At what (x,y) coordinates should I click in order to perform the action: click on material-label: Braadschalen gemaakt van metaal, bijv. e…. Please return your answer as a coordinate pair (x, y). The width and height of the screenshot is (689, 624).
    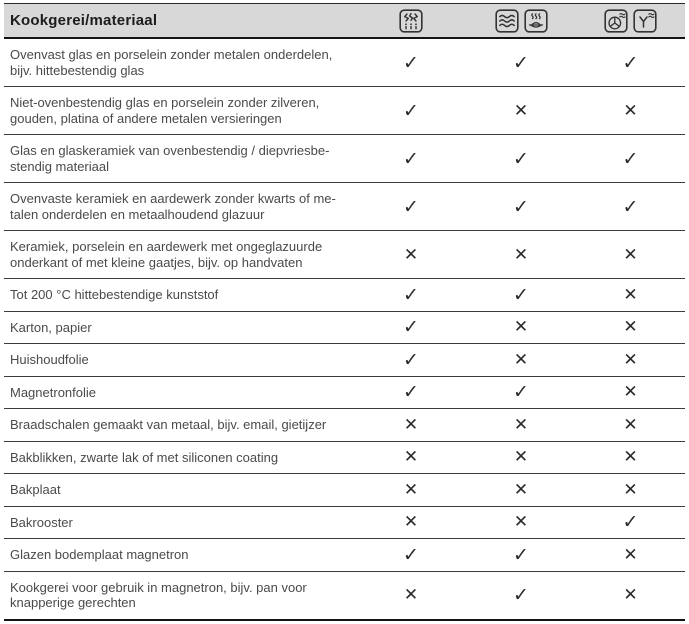
    Looking at the image, I should click on (180, 425).